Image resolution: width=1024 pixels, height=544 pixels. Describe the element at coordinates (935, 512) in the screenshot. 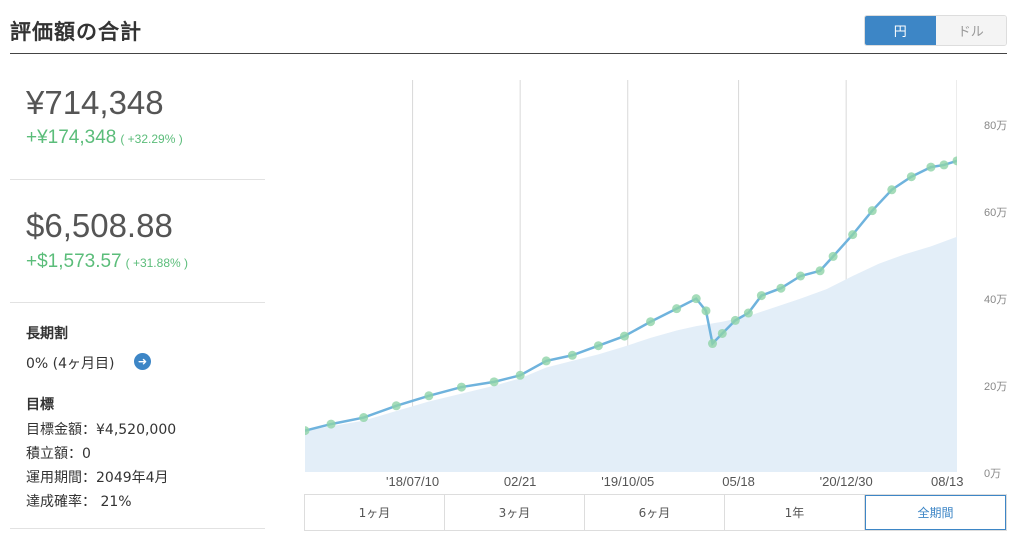

I see `range-all-button: 全期間` at that location.